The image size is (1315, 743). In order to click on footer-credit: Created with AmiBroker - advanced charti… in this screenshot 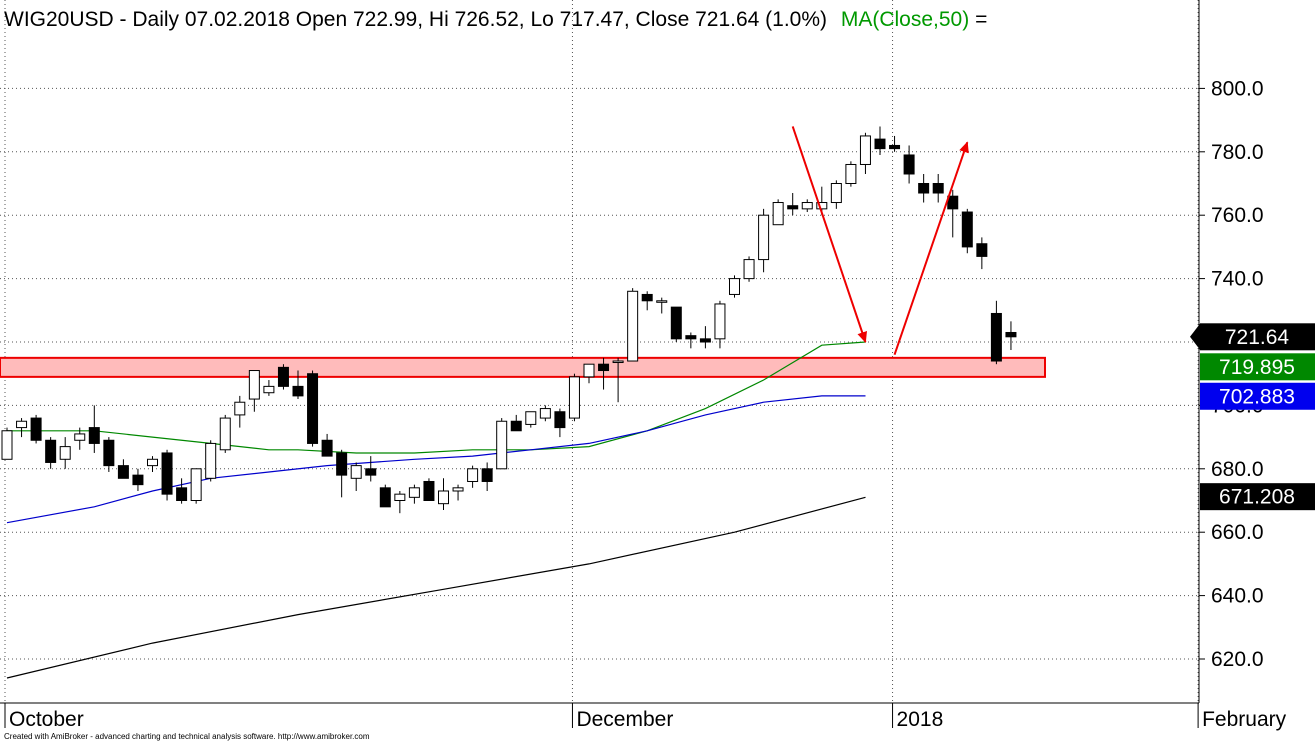, I will do `click(187, 736)`.